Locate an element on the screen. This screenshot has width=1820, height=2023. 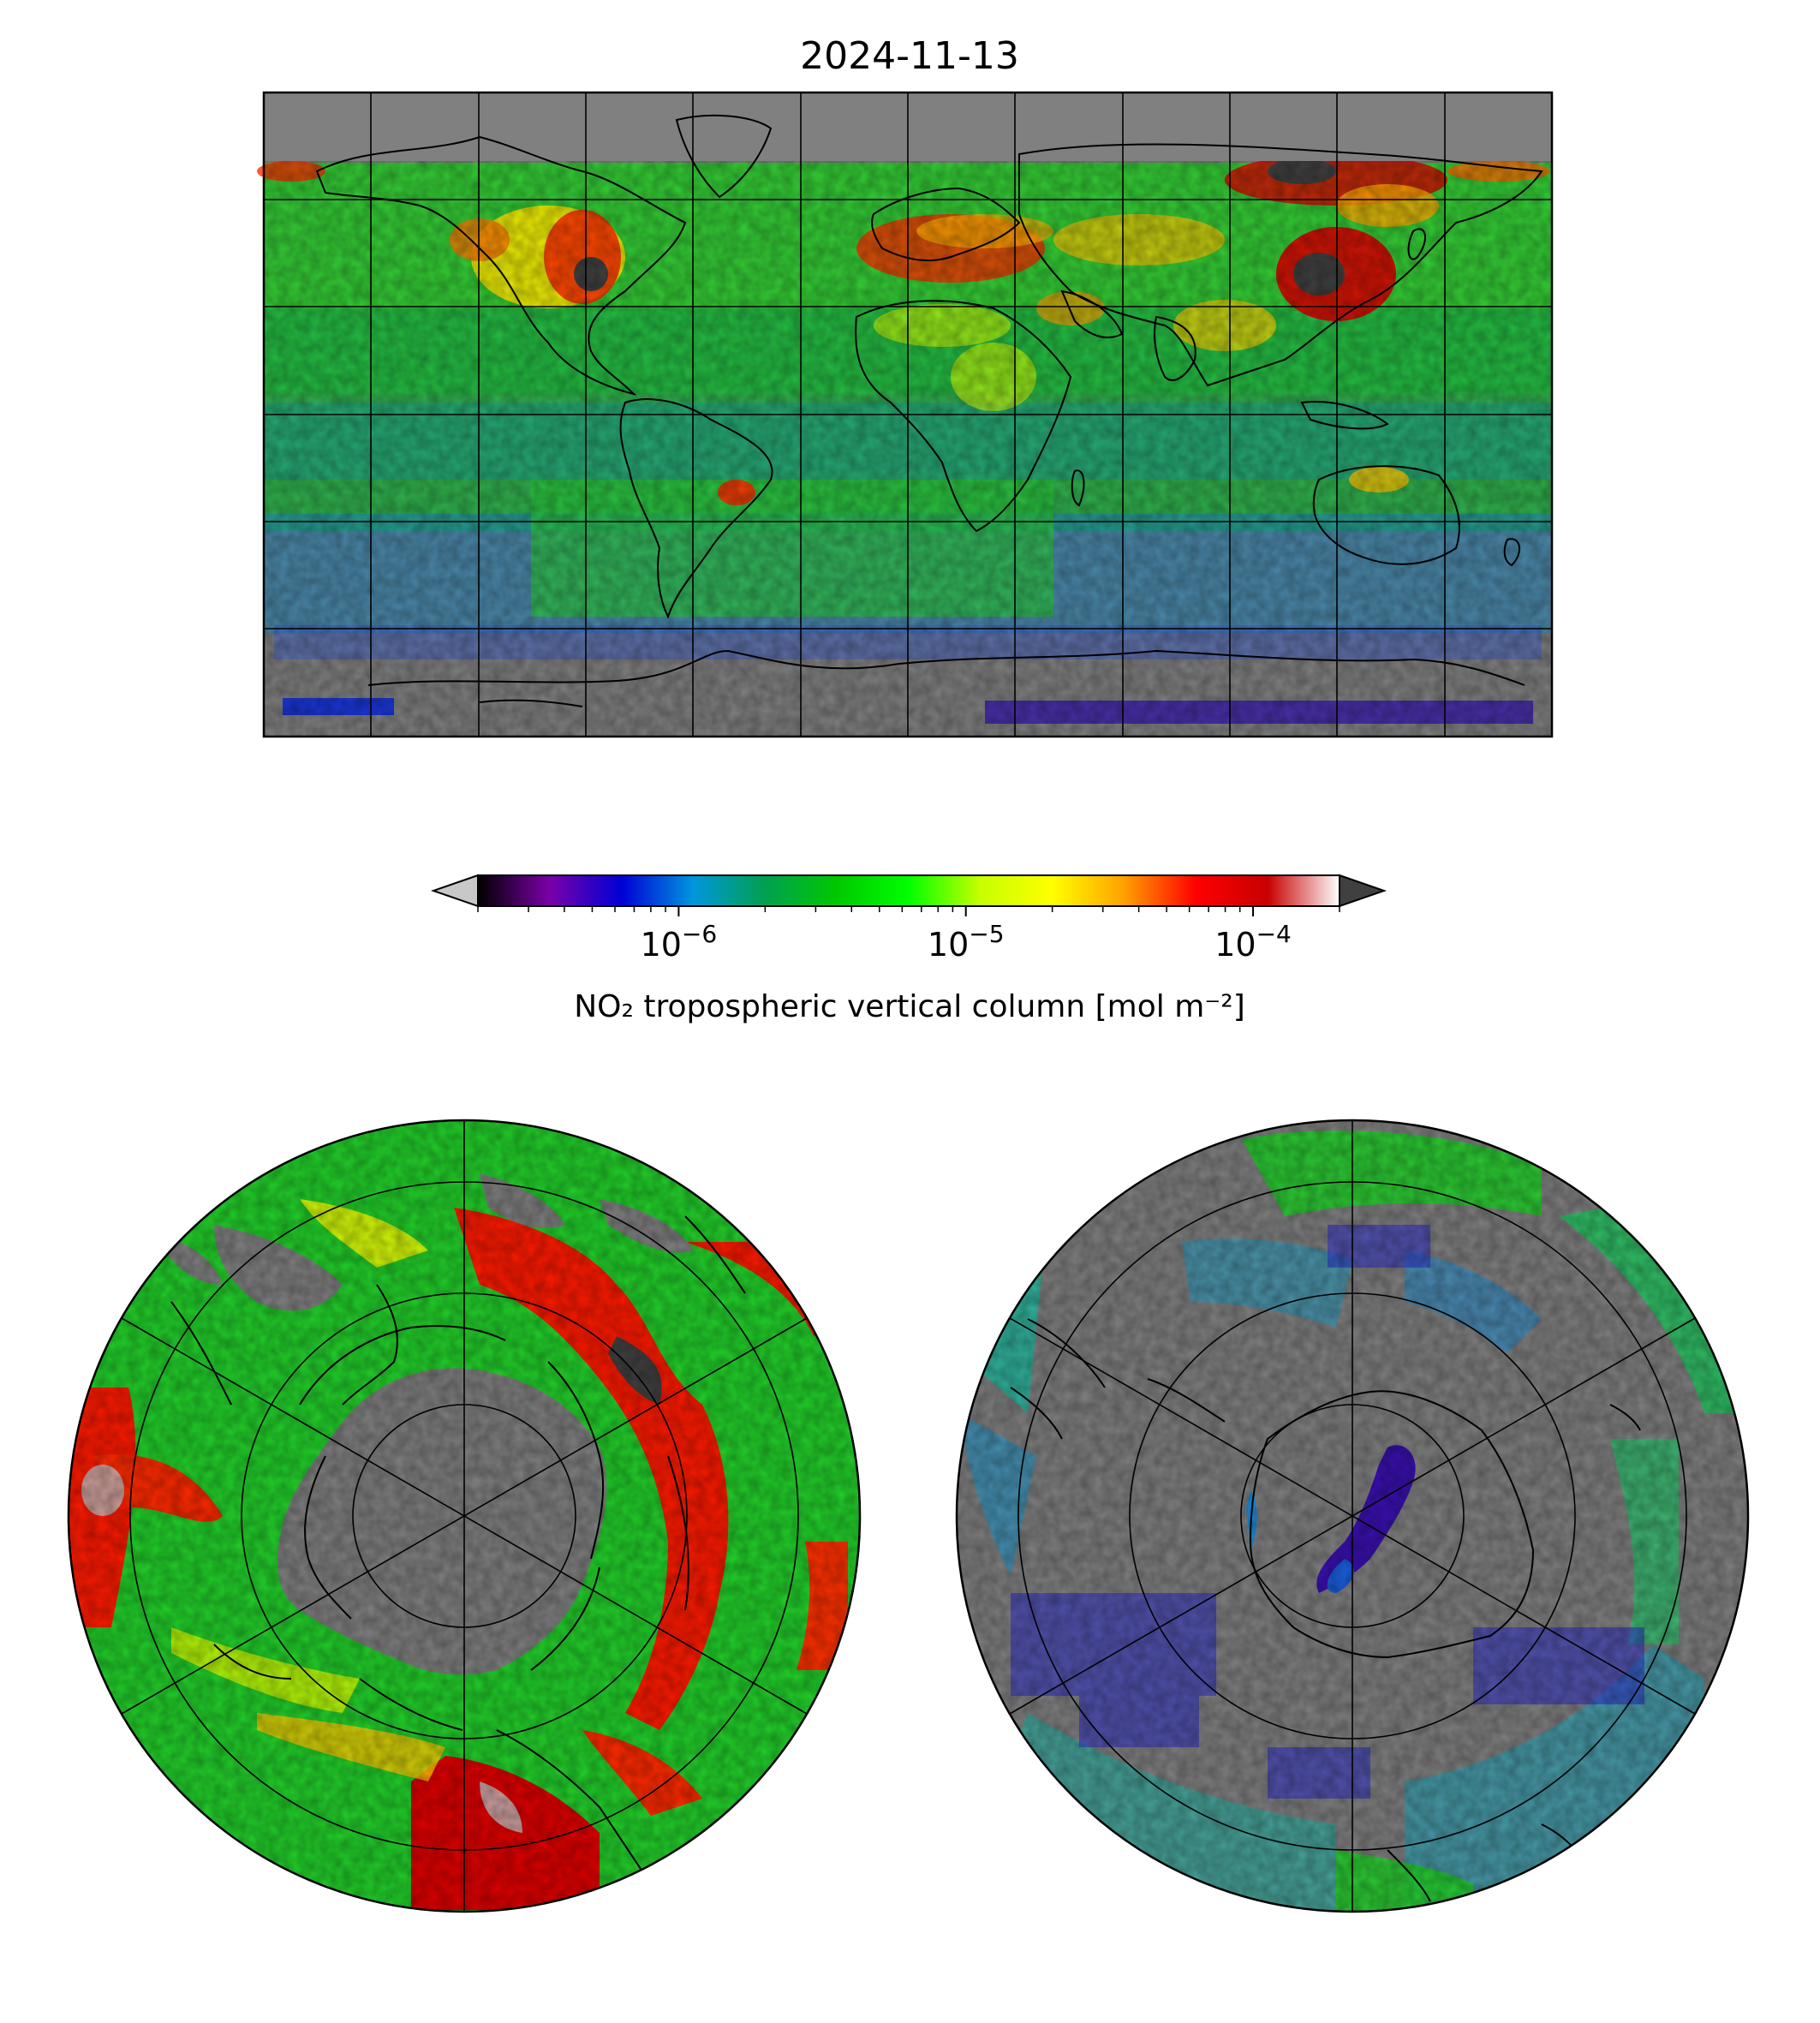
colorbar-tick-label: 10⁻⁵ is located at coordinates (966, 942).